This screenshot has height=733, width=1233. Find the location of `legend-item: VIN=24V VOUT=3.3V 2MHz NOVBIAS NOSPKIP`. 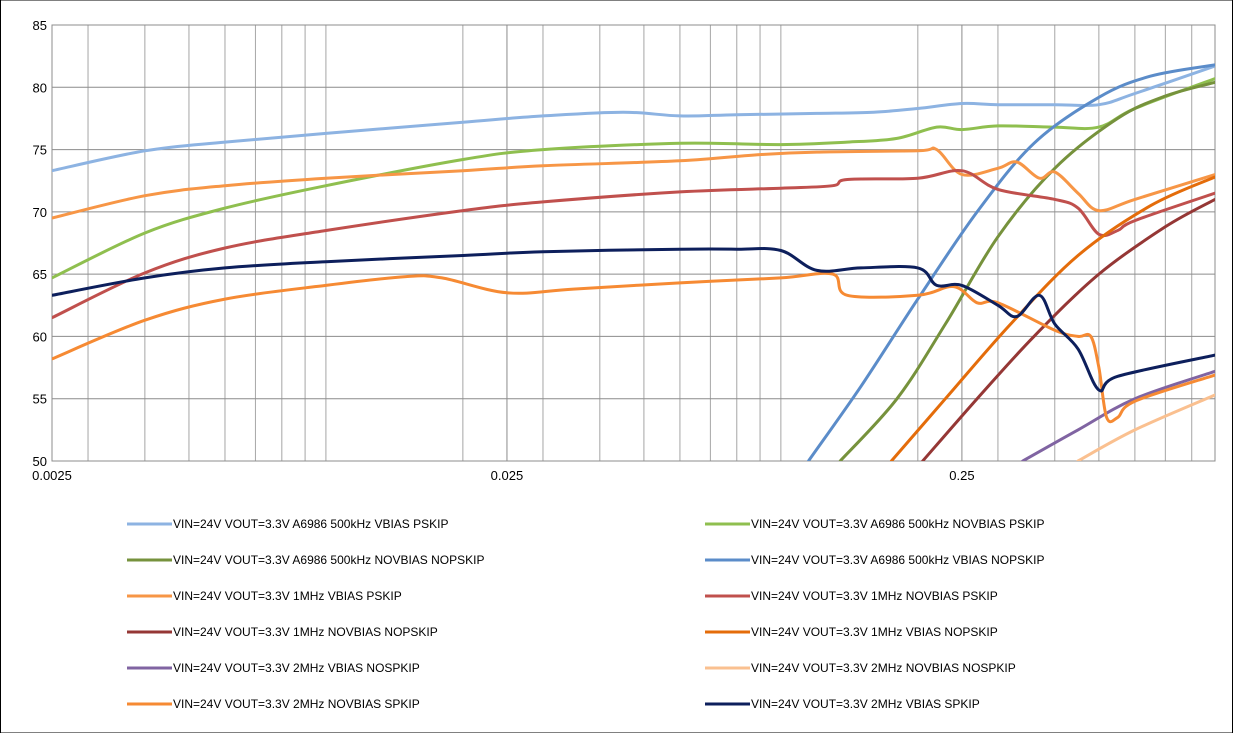

legend-item: VIN=24V VOUT=3.3V 2MHz NOVBIAS NOSPKIP is located at coordinates (860, 668).